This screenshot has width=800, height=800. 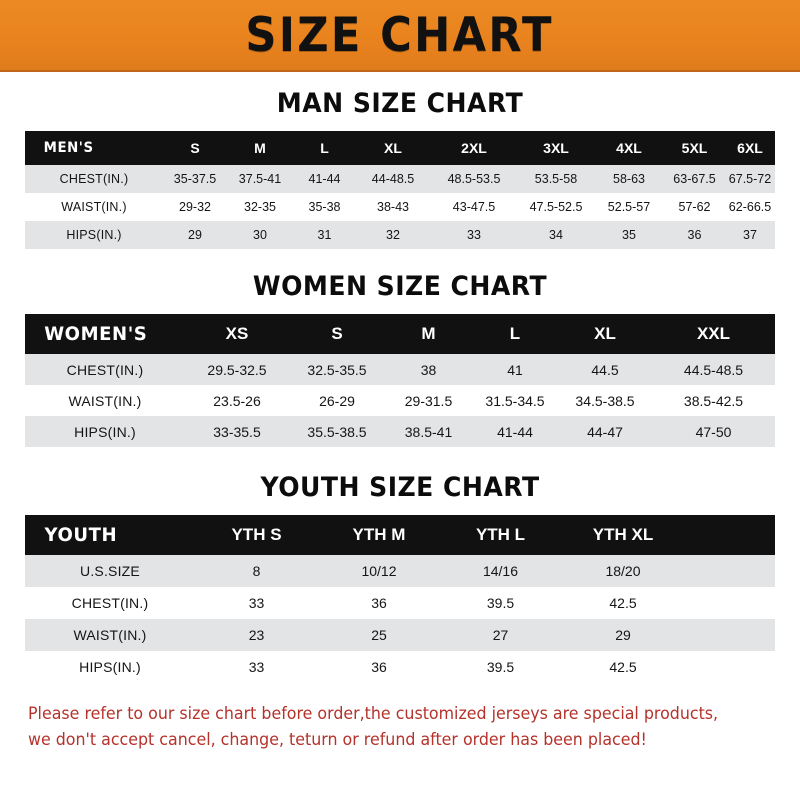 I want to click on table-cell: 10/12, so click(x=379, y=571).